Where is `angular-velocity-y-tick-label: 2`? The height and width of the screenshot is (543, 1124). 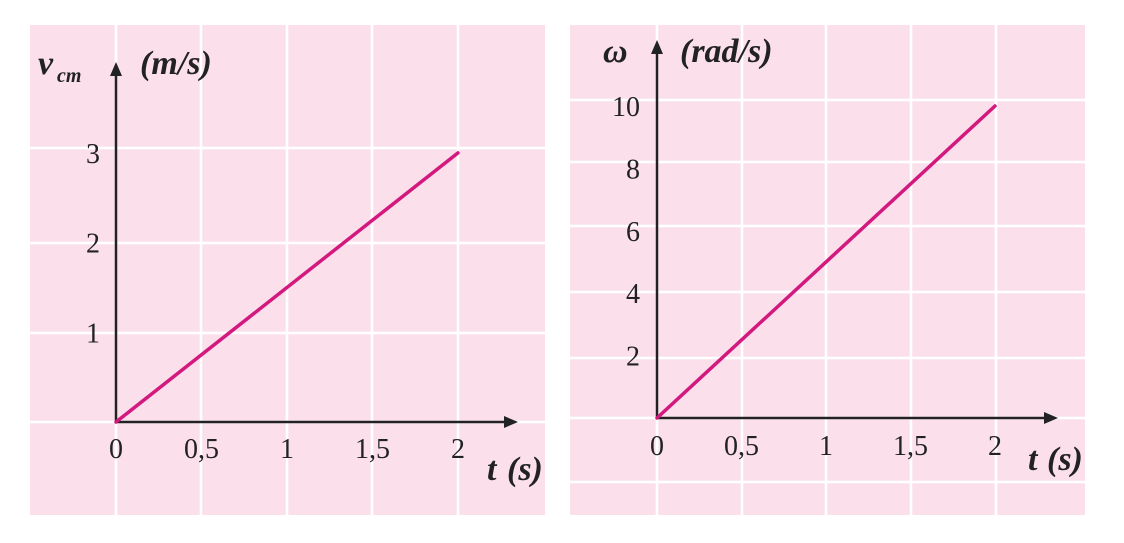 angular-velocity-y-tick-label: 2 is located at coordinates (633, 357).